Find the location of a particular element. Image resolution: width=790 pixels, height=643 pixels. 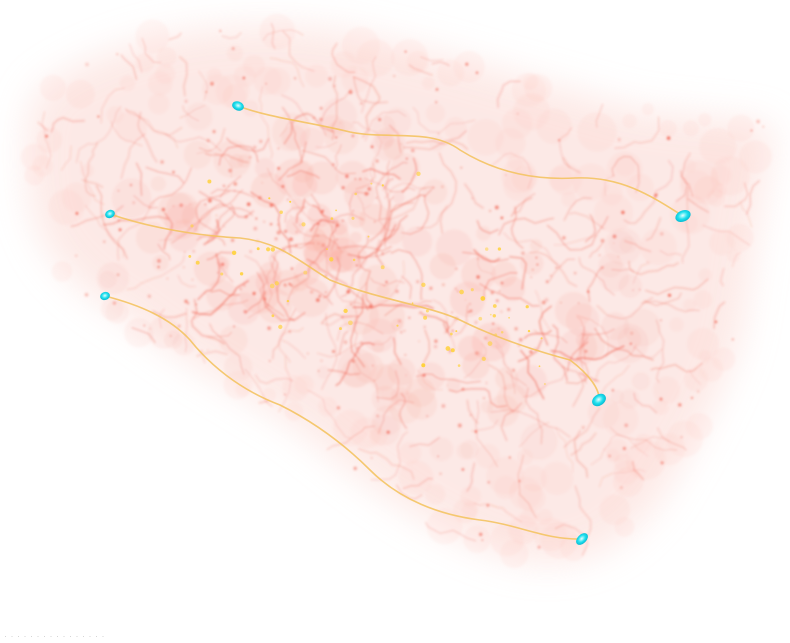

marker-top is located at coordinates (238, 106).